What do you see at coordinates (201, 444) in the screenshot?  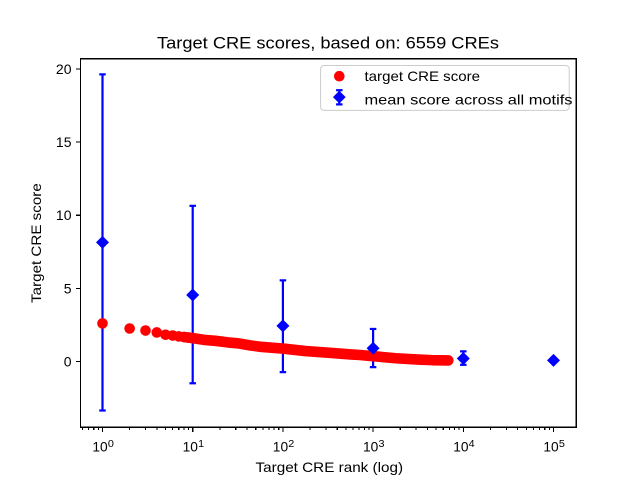 I see `svg-text: 1` at bounding box center [201, 444].